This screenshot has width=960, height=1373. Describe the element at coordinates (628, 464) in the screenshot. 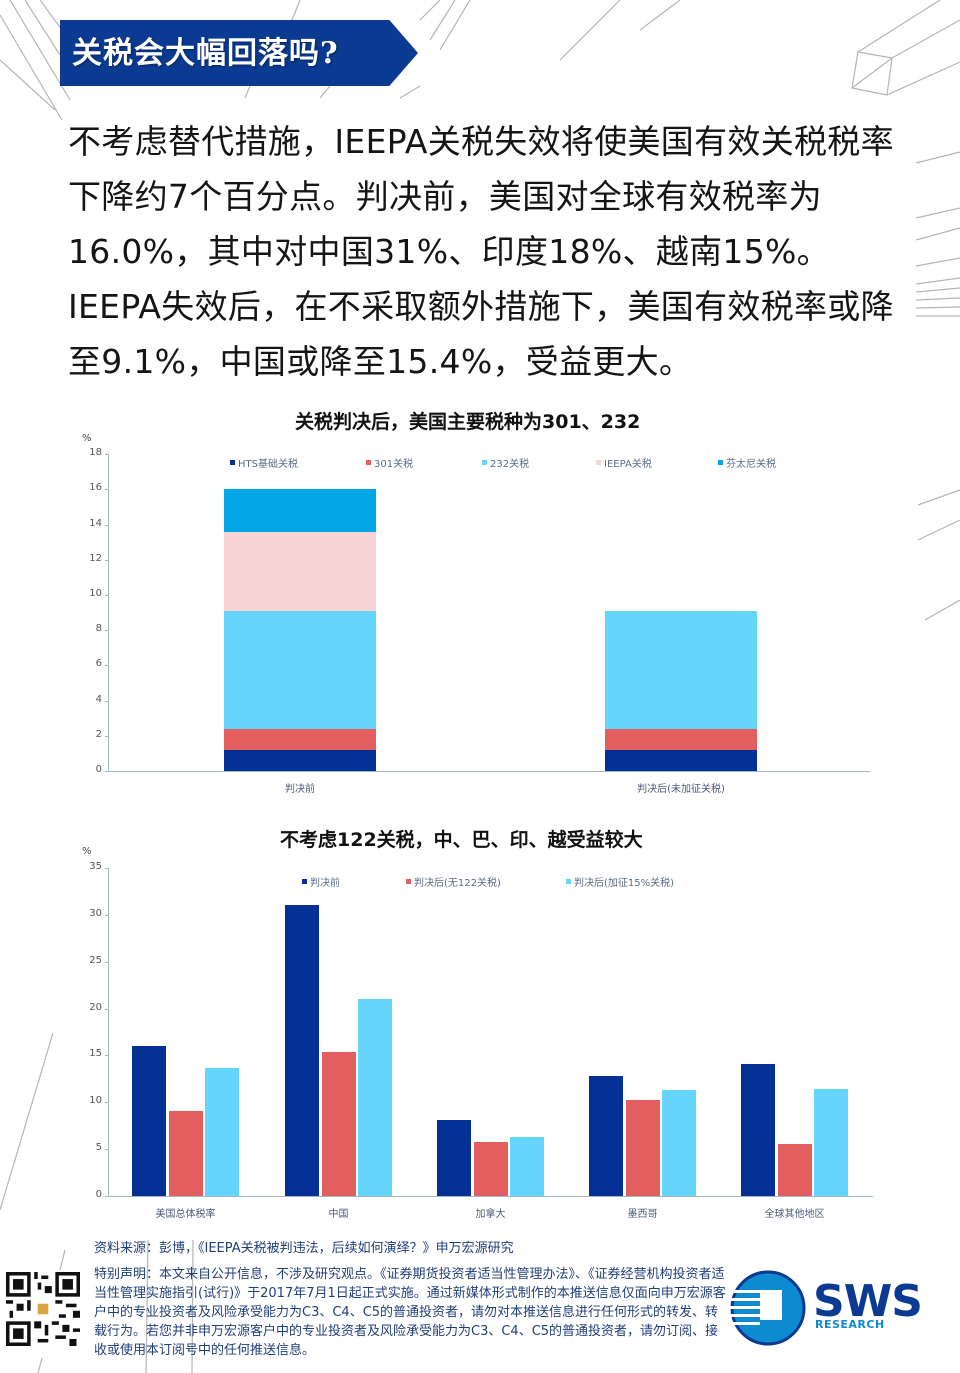

I see `legend-label: IEEPA关税` at that location.